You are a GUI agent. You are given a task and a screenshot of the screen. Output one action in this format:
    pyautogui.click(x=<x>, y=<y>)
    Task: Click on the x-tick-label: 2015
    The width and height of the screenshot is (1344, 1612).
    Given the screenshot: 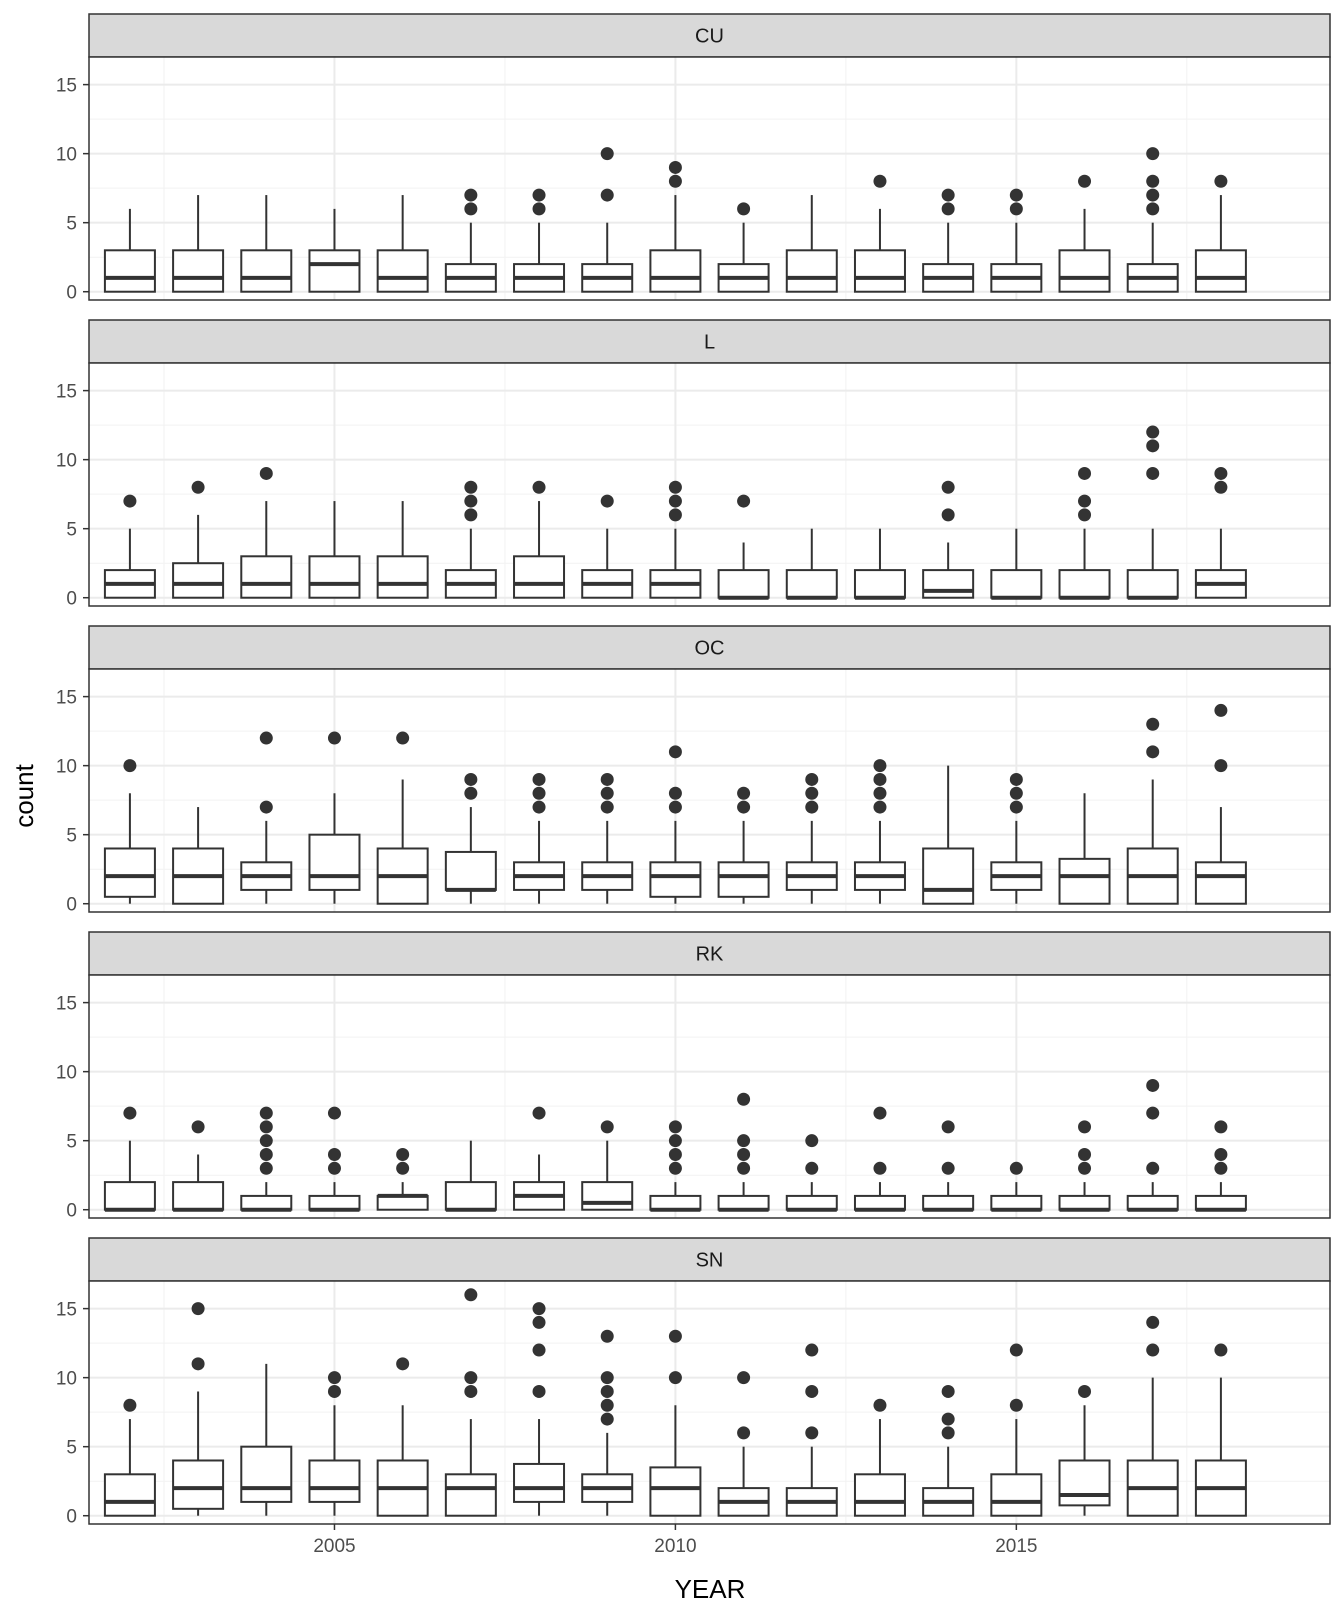 What is the action you would take?
    pyautogui.click(x=1016, y=1546)
    